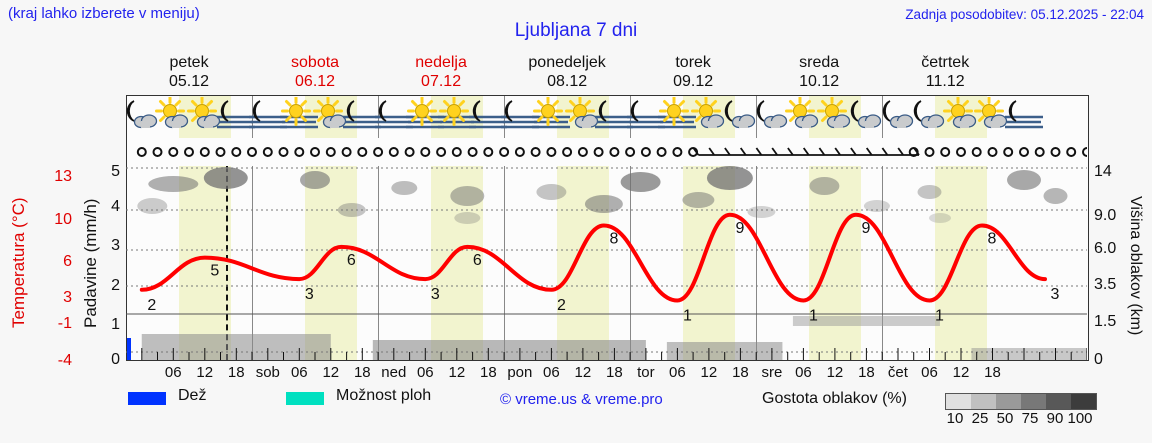 This screenshot has height=443, width=1152. Describe the element at coordinates (173, 372) in the screenshot. I see `hour-label-06-0: 06` at that location.